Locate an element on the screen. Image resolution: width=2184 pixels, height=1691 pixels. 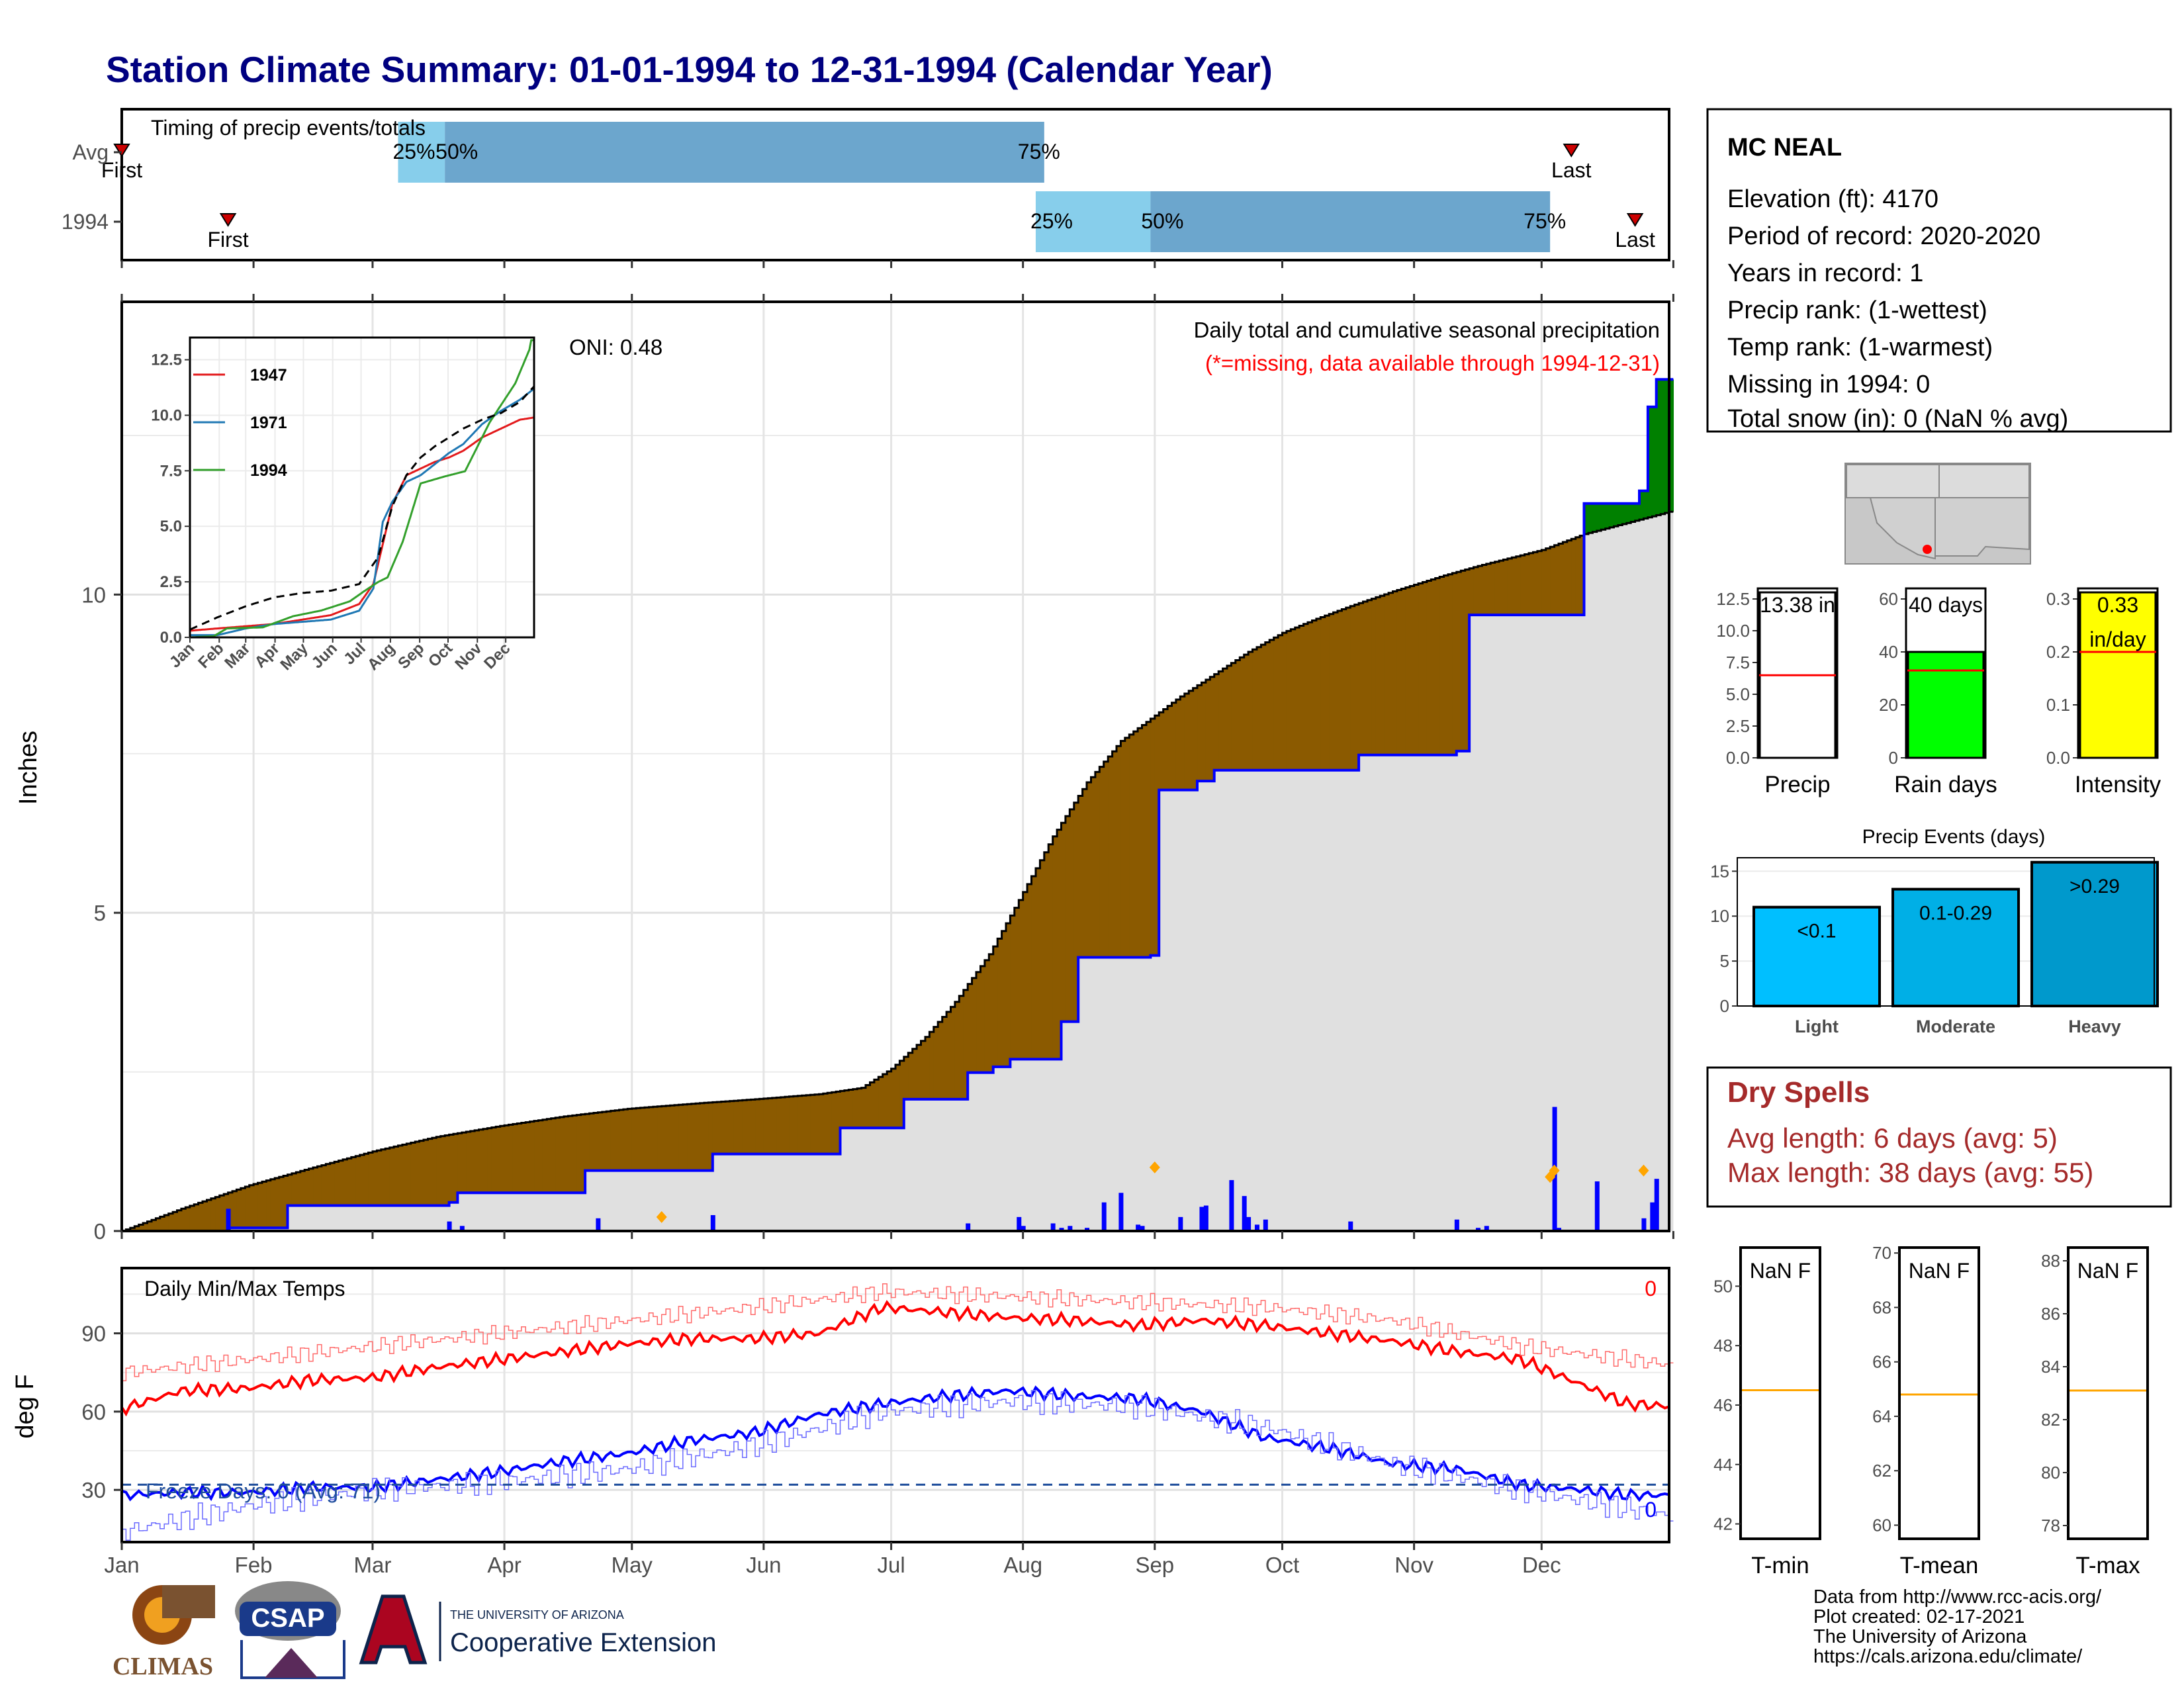
summary-bar-name: Intensity is located at coordinates (2118, 785).